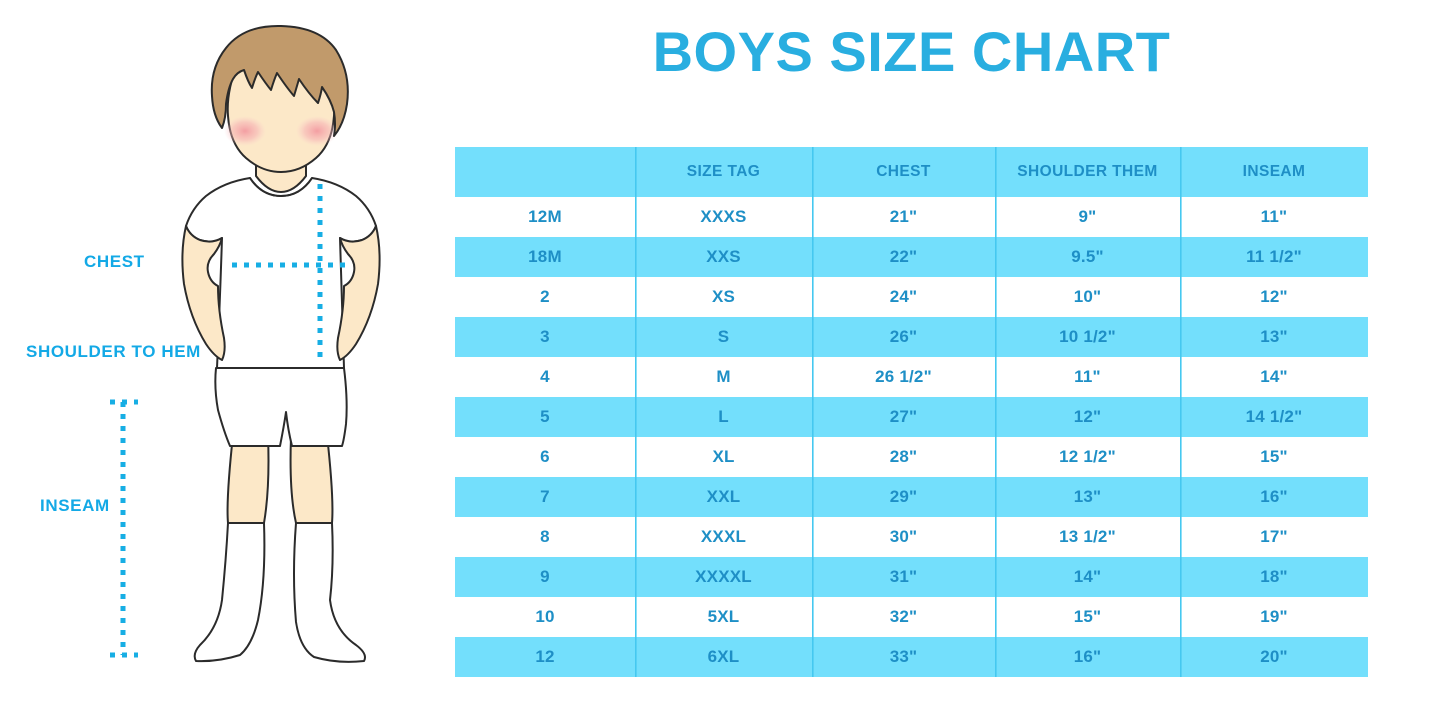 This screenshot has width=1445, height=723. What do you see at coordinates (1087, 657) in the screenshot?
I see `cell-shoulder-them: 16"` at bounding box center [1087, 657].